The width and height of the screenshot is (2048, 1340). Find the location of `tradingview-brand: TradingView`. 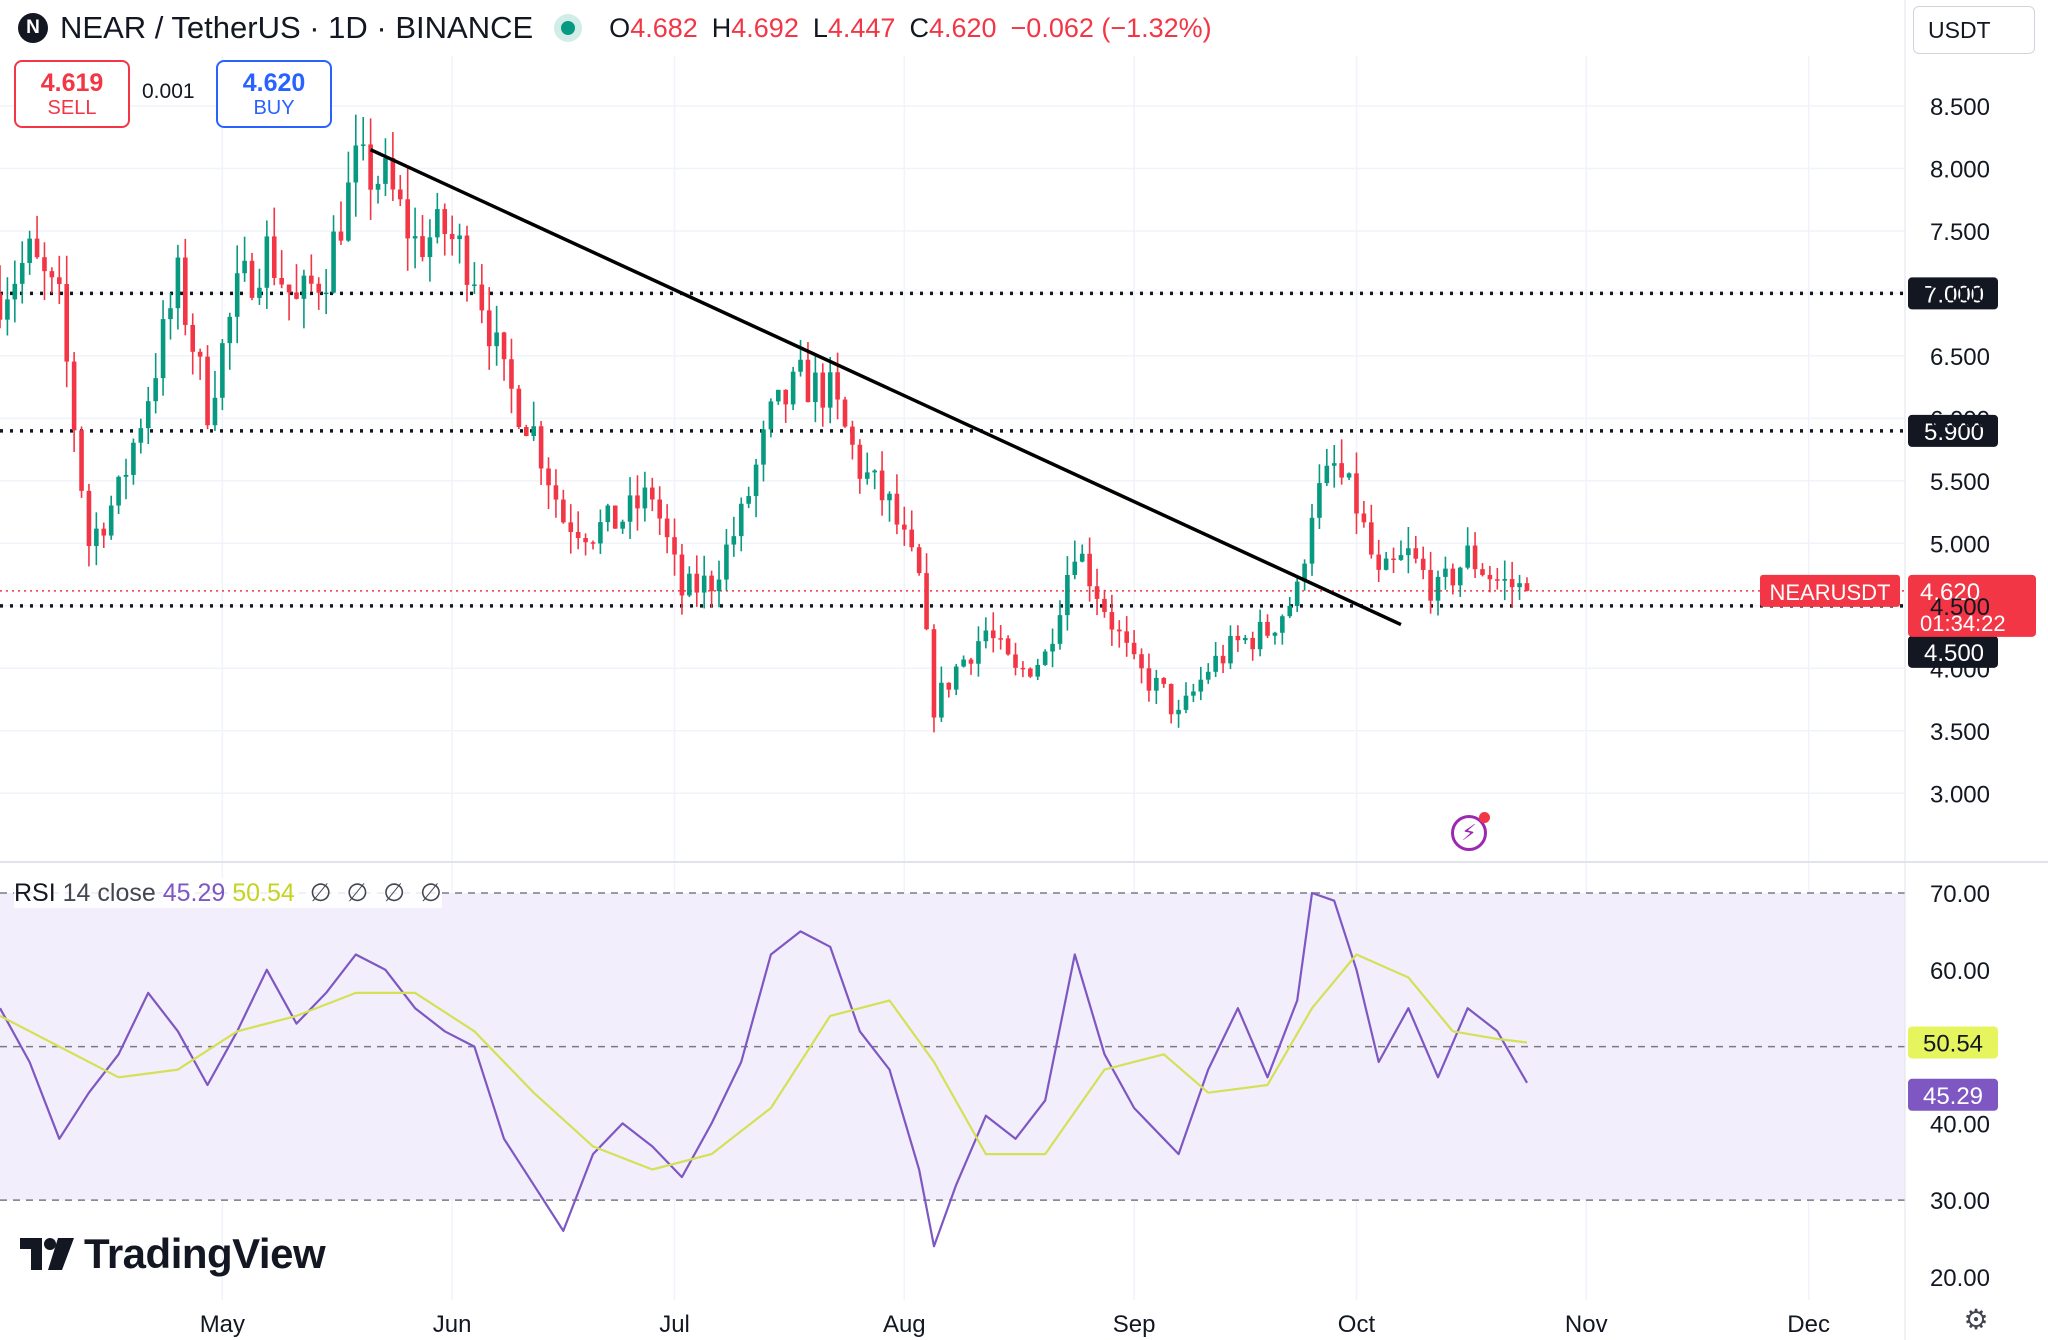

tradingview-brand: TradingView is located at coordinates (173, 1254).